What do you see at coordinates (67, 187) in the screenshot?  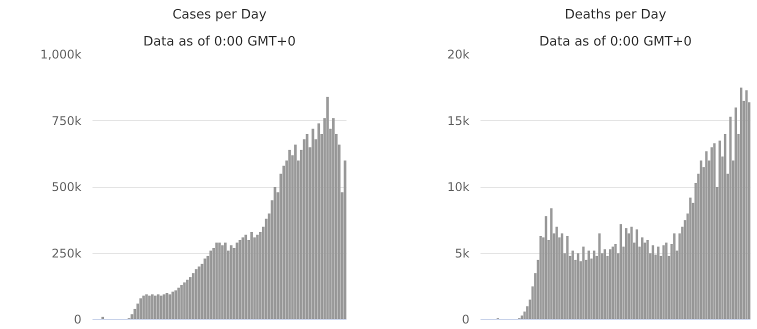 I see `y-tick-label: 500k` at bounding box center [67, 187].